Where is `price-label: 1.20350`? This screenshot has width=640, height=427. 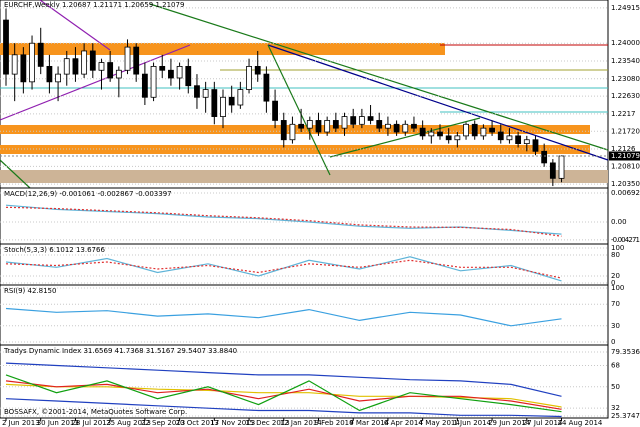 price-label: 1.20350 is located at coordinates (625, 184).